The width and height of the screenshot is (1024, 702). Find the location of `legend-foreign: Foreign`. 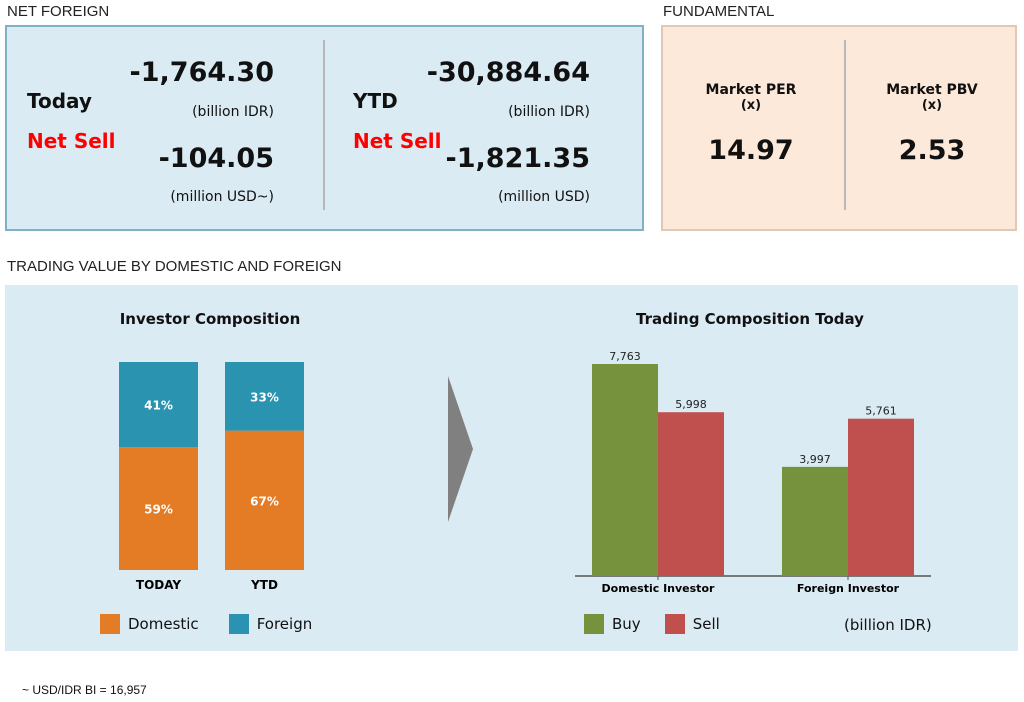

legend-foreign: Foreign is located at coordinates (284, 624).